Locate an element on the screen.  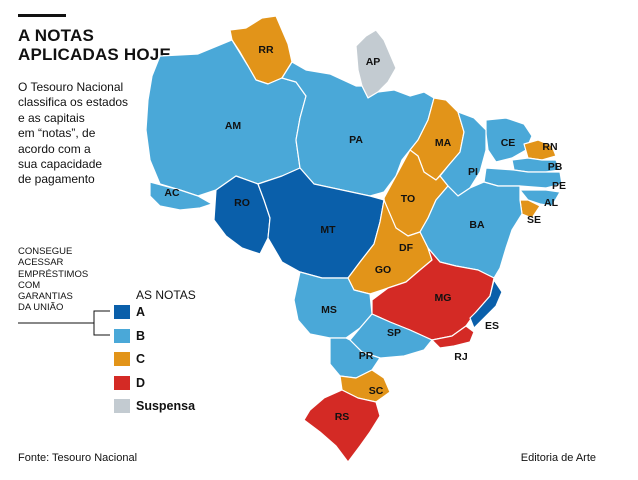
legend-label: C is located at coordinates (141, 359).